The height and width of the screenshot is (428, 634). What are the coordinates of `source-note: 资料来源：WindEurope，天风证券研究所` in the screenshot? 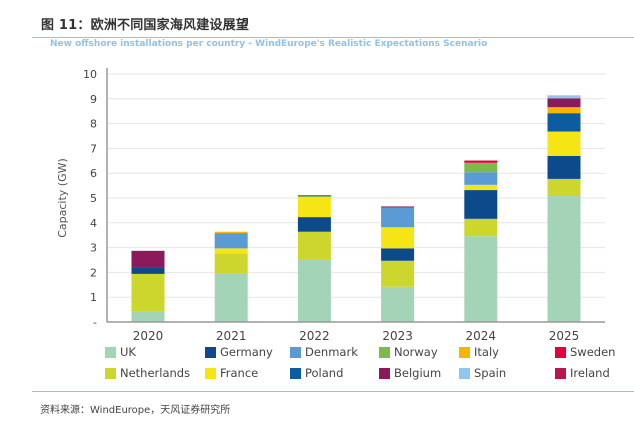 It's located at (135, 410).